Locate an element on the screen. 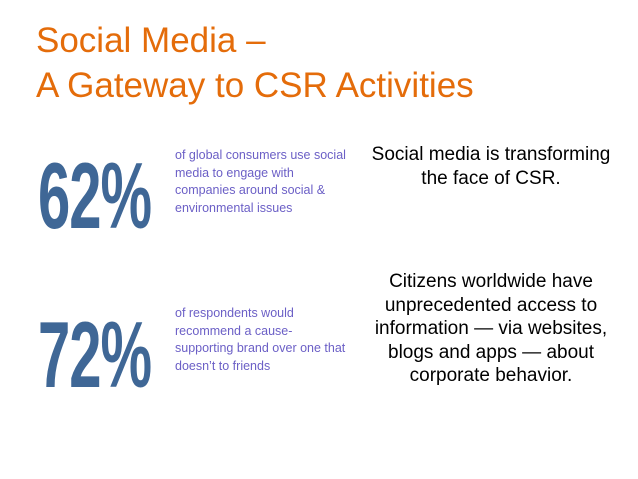 The width and height of the screenshot is (638, 479). stat-72-percent: 72% is located at coordinates (95, 355).